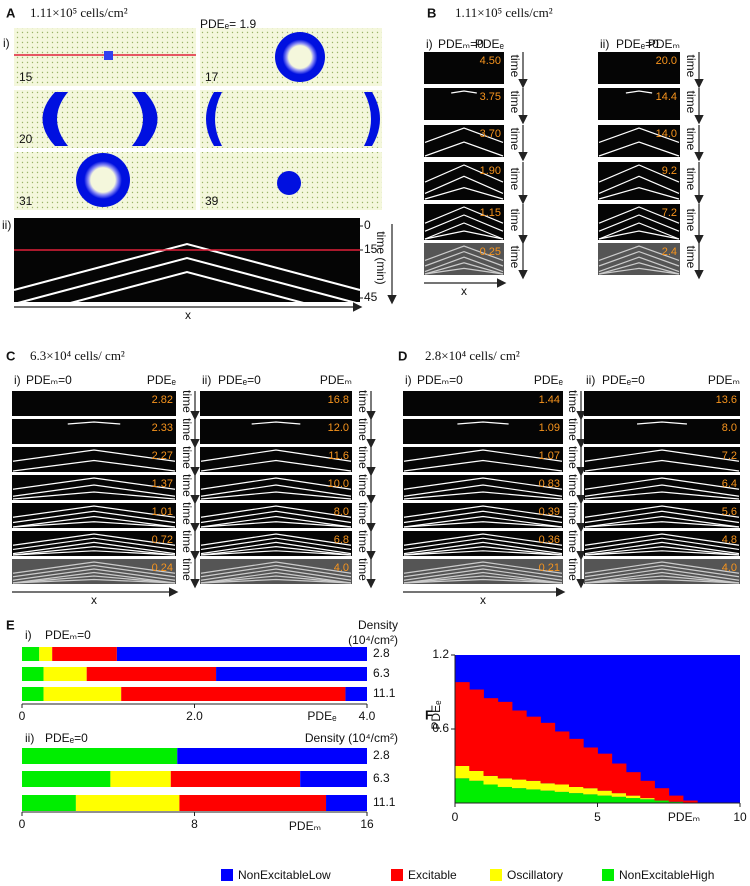 This screenshot has width=750, height=886. I want to click on frame-label: 17, so click(212, 77).